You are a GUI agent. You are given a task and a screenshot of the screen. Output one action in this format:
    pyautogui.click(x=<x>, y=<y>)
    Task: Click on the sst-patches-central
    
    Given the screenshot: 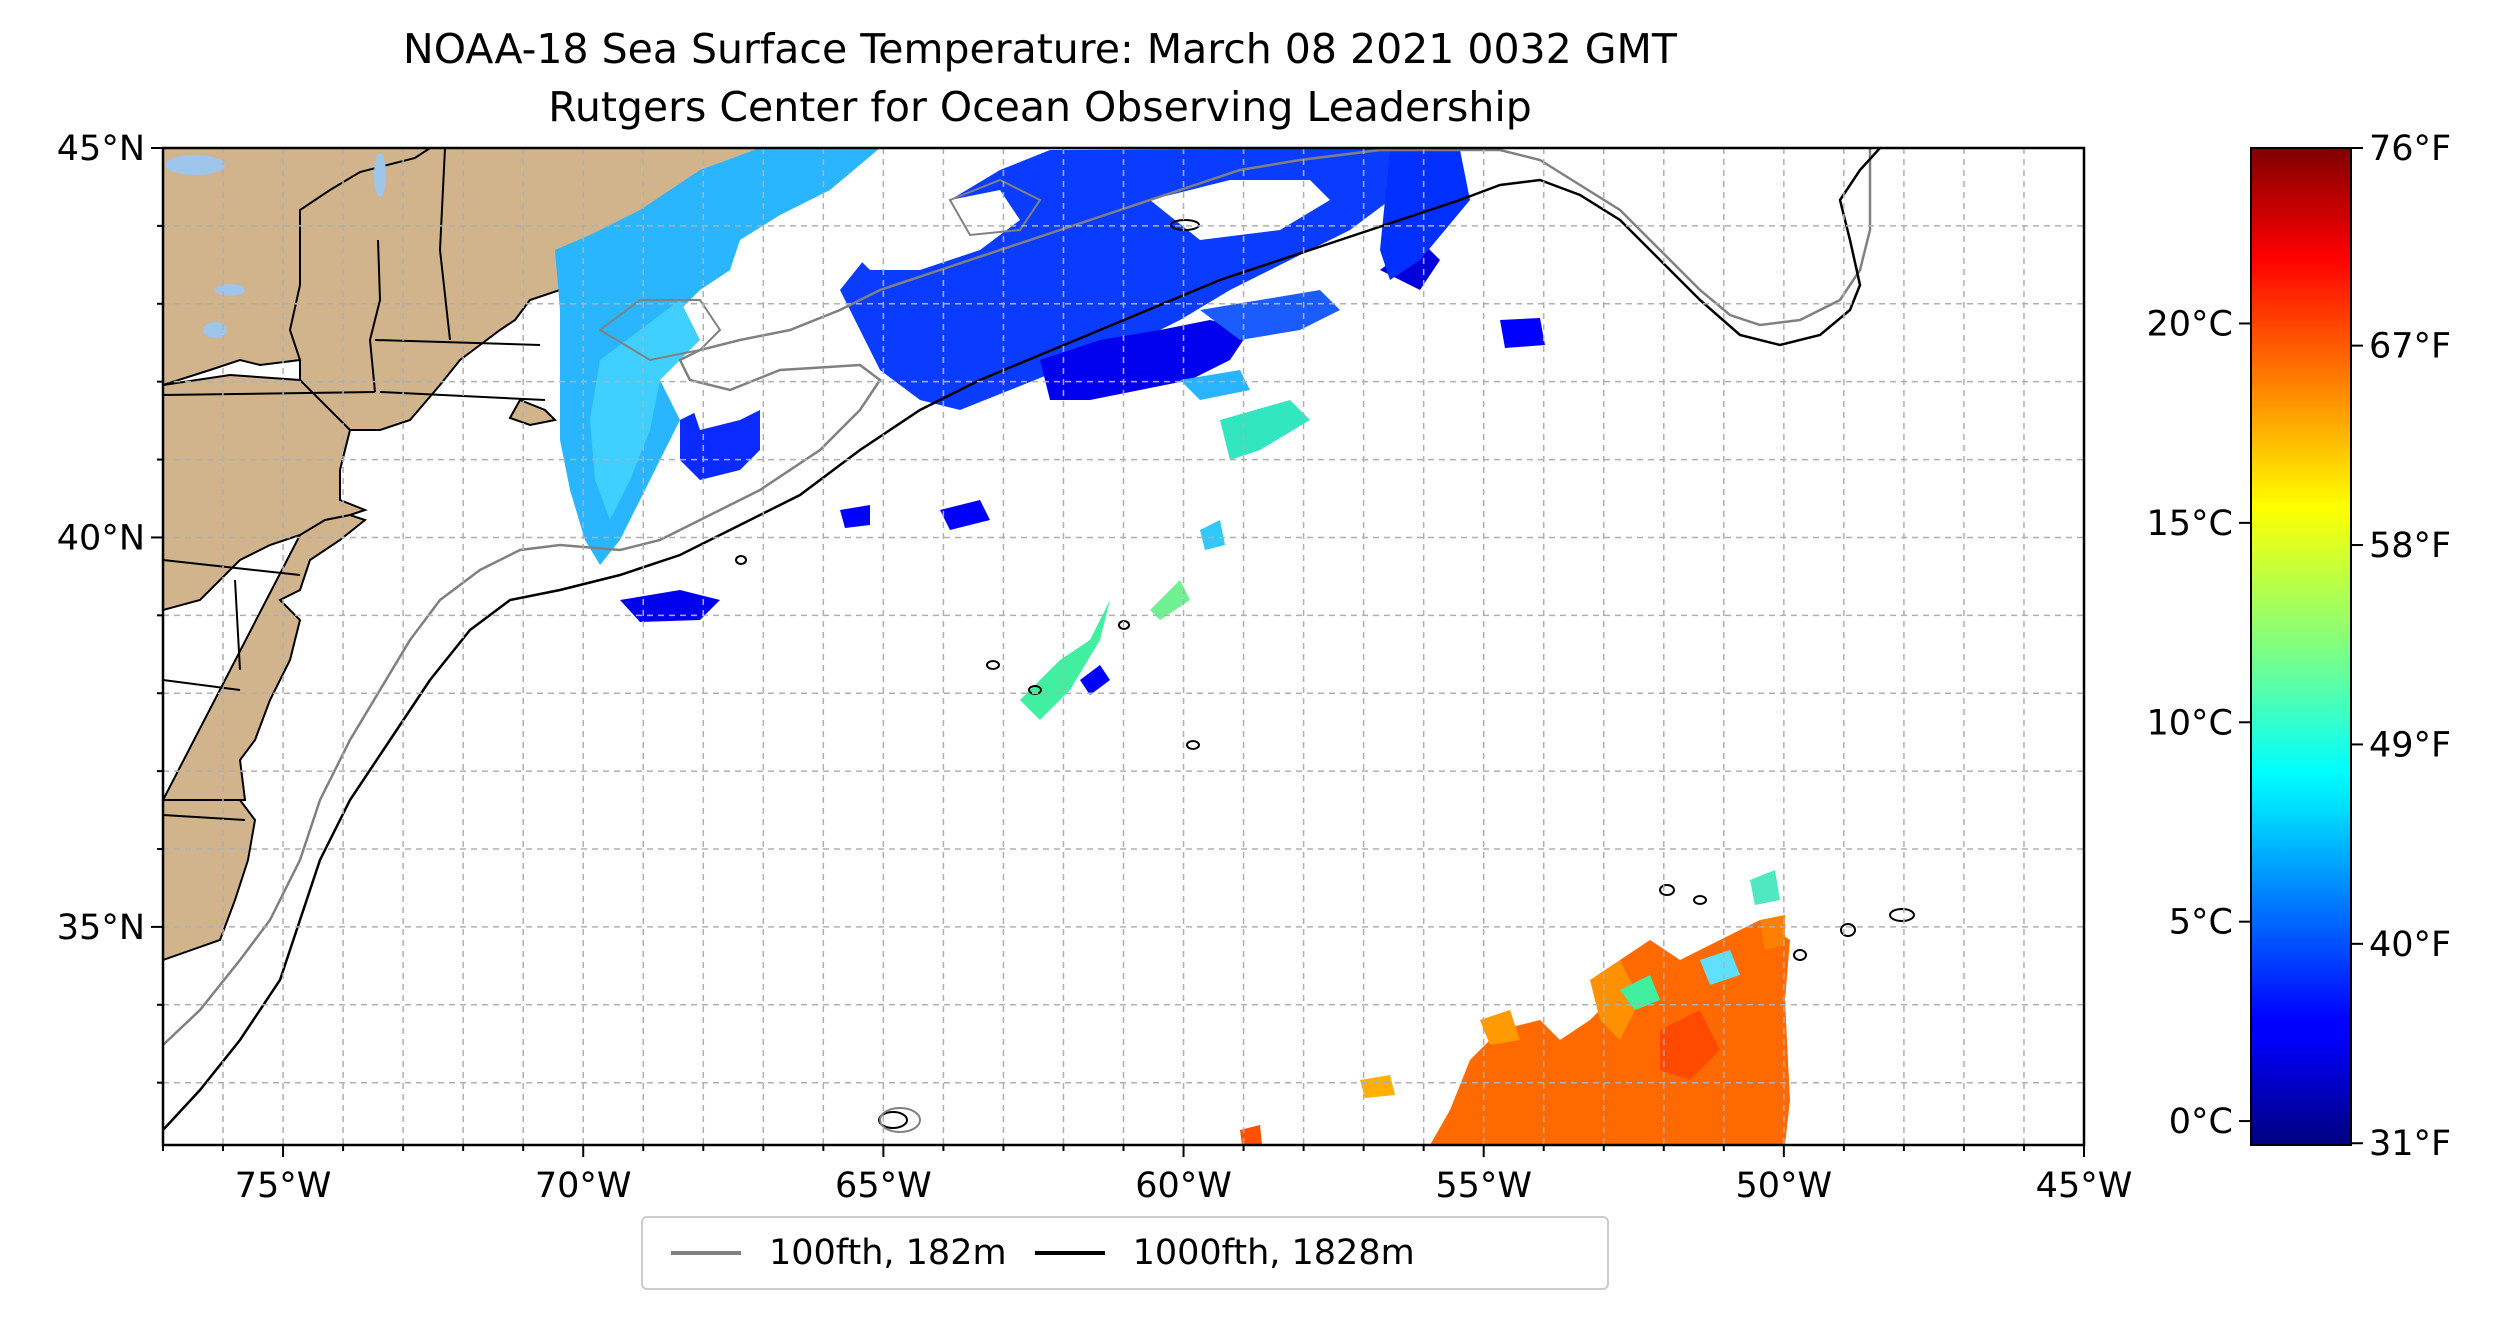 What is the action you would take?
    pyautogui.click(x=965, y=545)
    